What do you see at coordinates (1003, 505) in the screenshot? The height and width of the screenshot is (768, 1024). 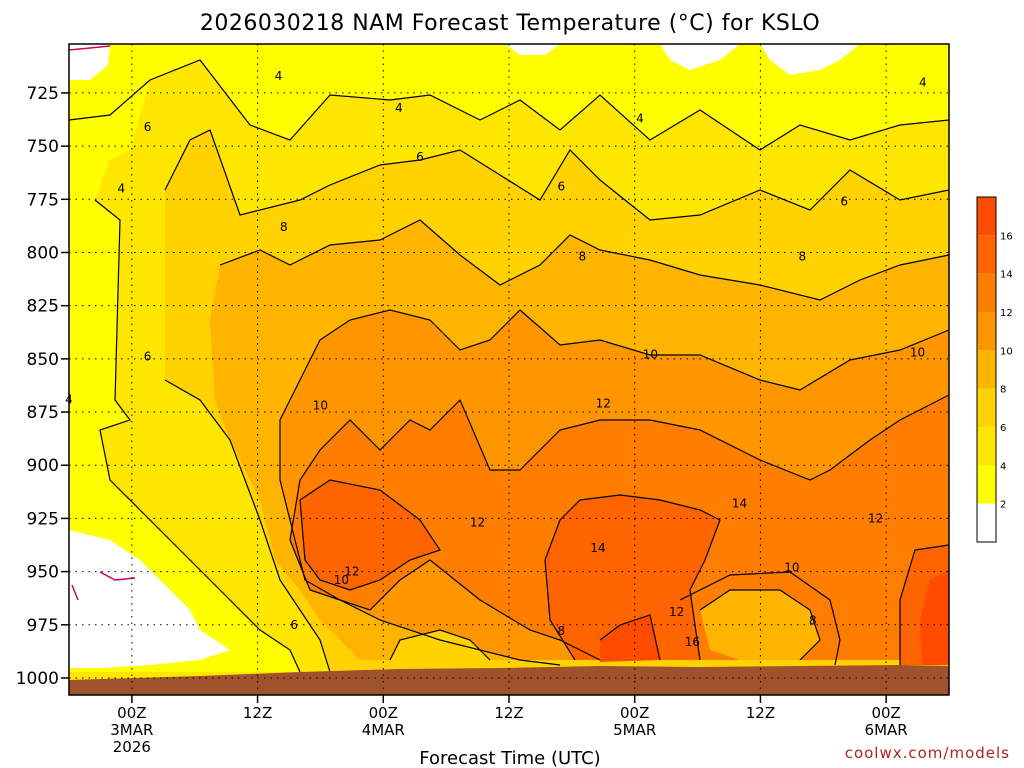 I see `colorbar-label: 2` at bounding box center [1003, 505].